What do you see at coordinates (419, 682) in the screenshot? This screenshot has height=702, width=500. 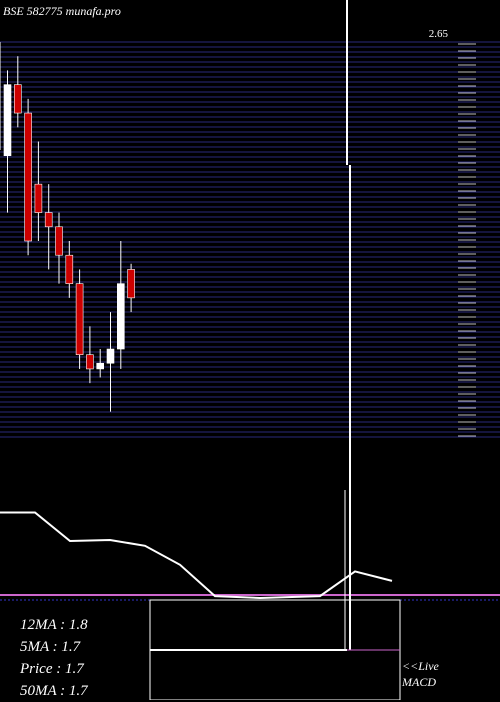 I see `macd-label: MACD` at bounding box center [419, 682].